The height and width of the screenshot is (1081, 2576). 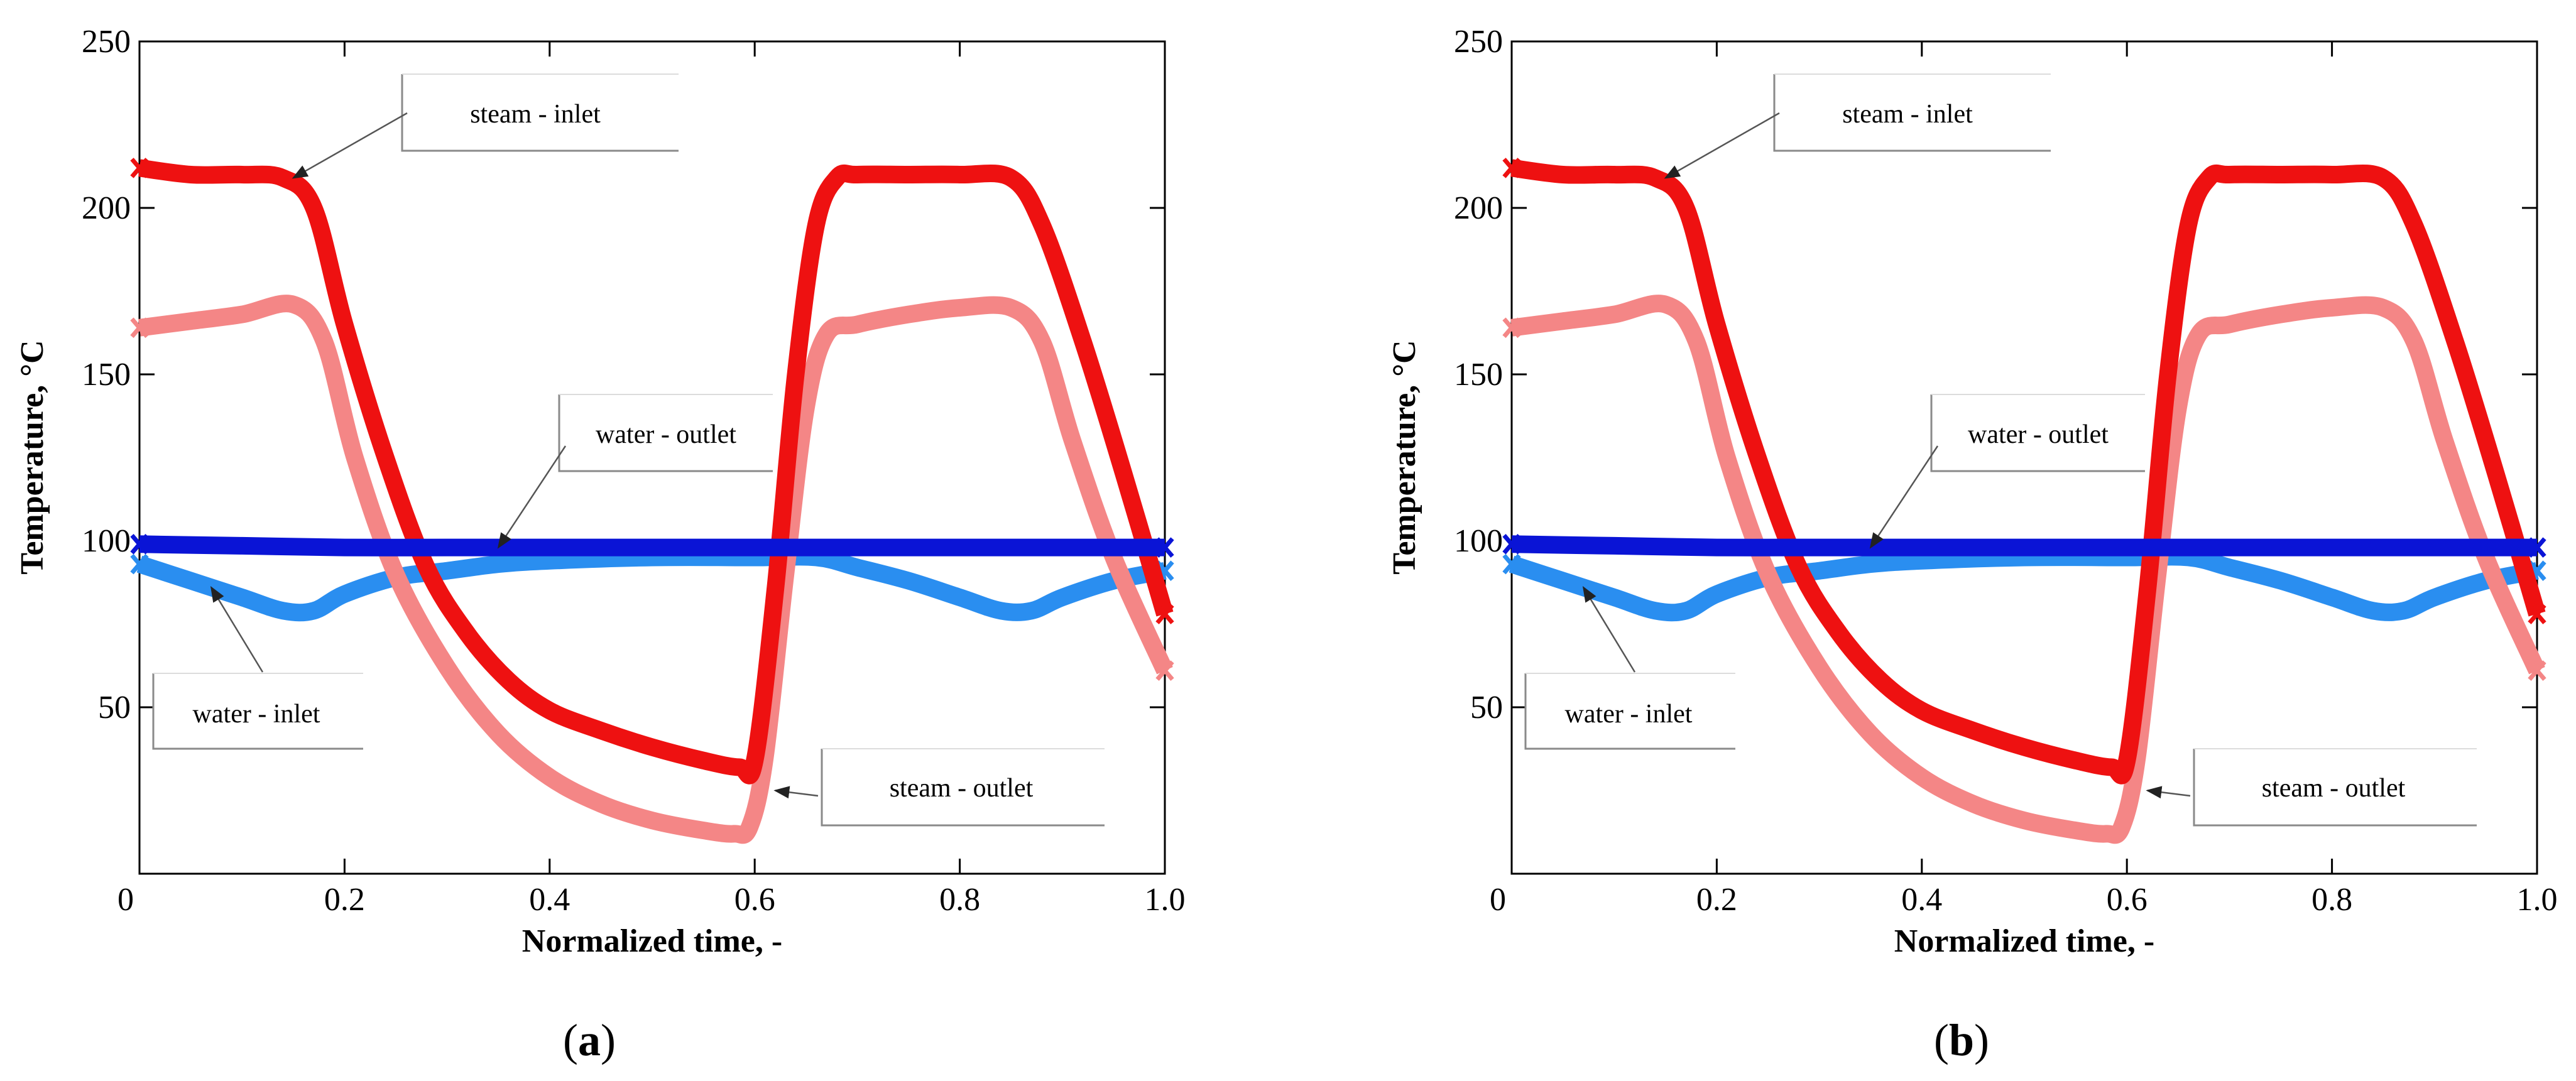 I want to click on panel-label-letter: a, so click(x=590, y=1040).